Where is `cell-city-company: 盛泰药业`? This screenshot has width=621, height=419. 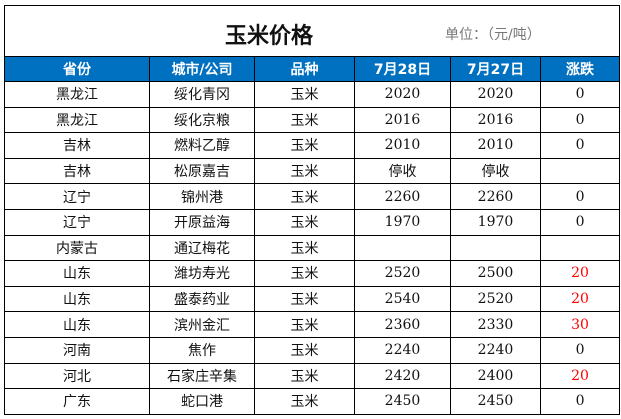 cell-city-company: 盛泰药业 is located at coordinates (202, 299).